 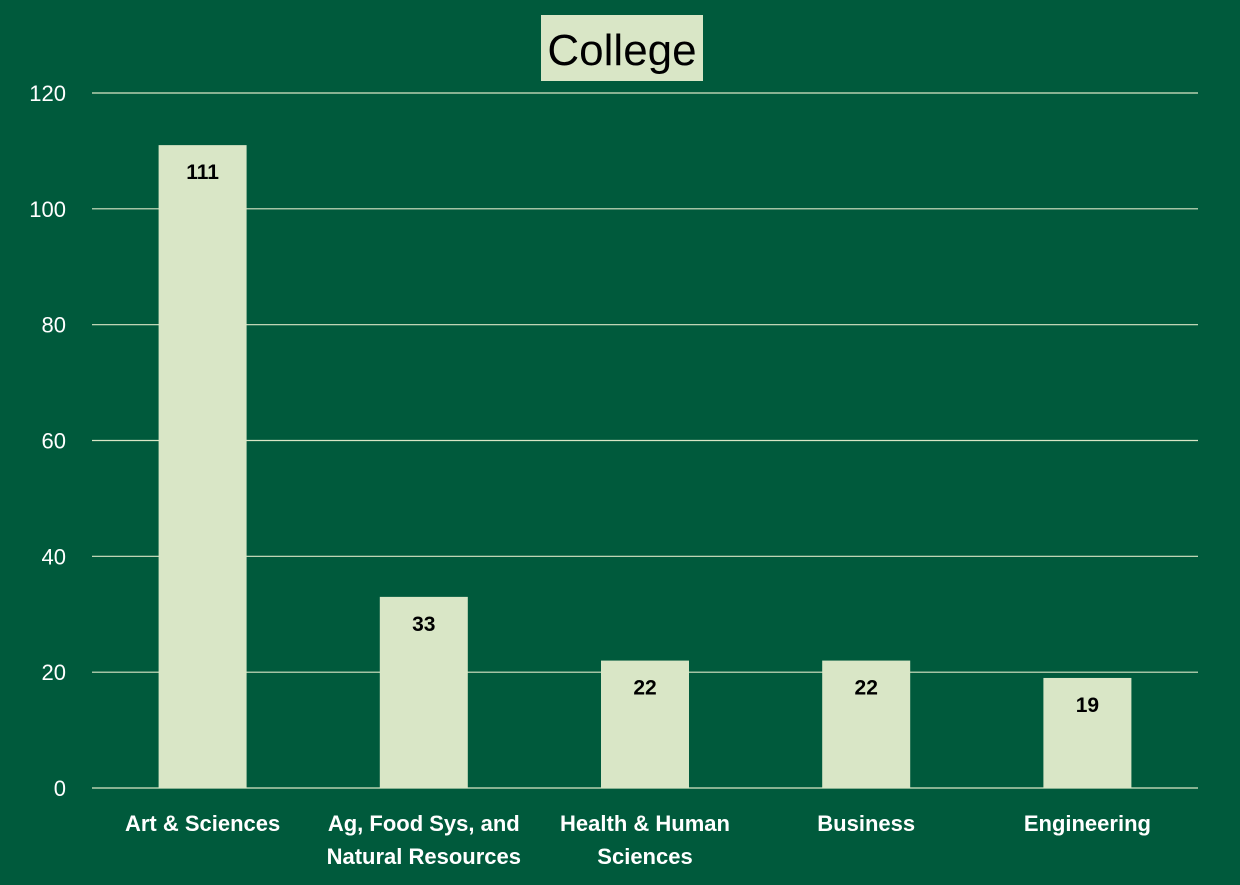 I want to click on chart-title: College, so click(x=622, y=48).